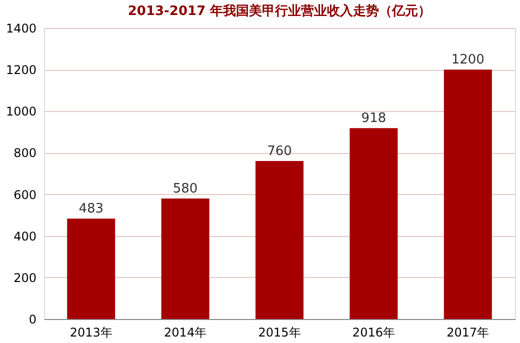  Describe the element at coordinates (467, 60) in the screenshot. I see `data-label: 1200` at that location.